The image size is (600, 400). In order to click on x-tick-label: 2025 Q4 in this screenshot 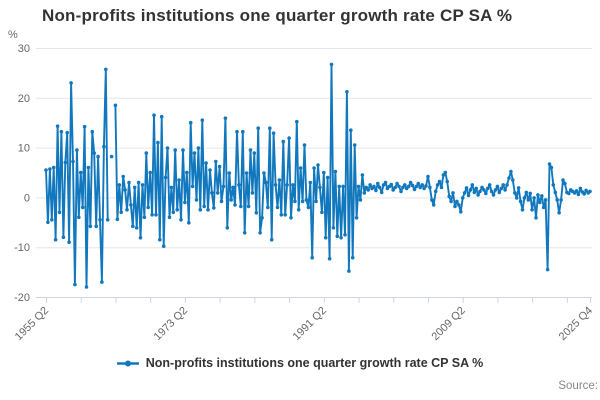, I will do `click(576, 324)`.